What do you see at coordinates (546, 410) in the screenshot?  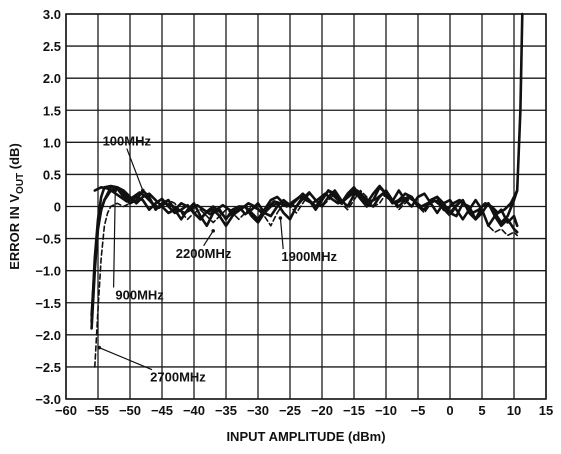 I see `x-tick-label: 15` at bounding box center [546, 410].